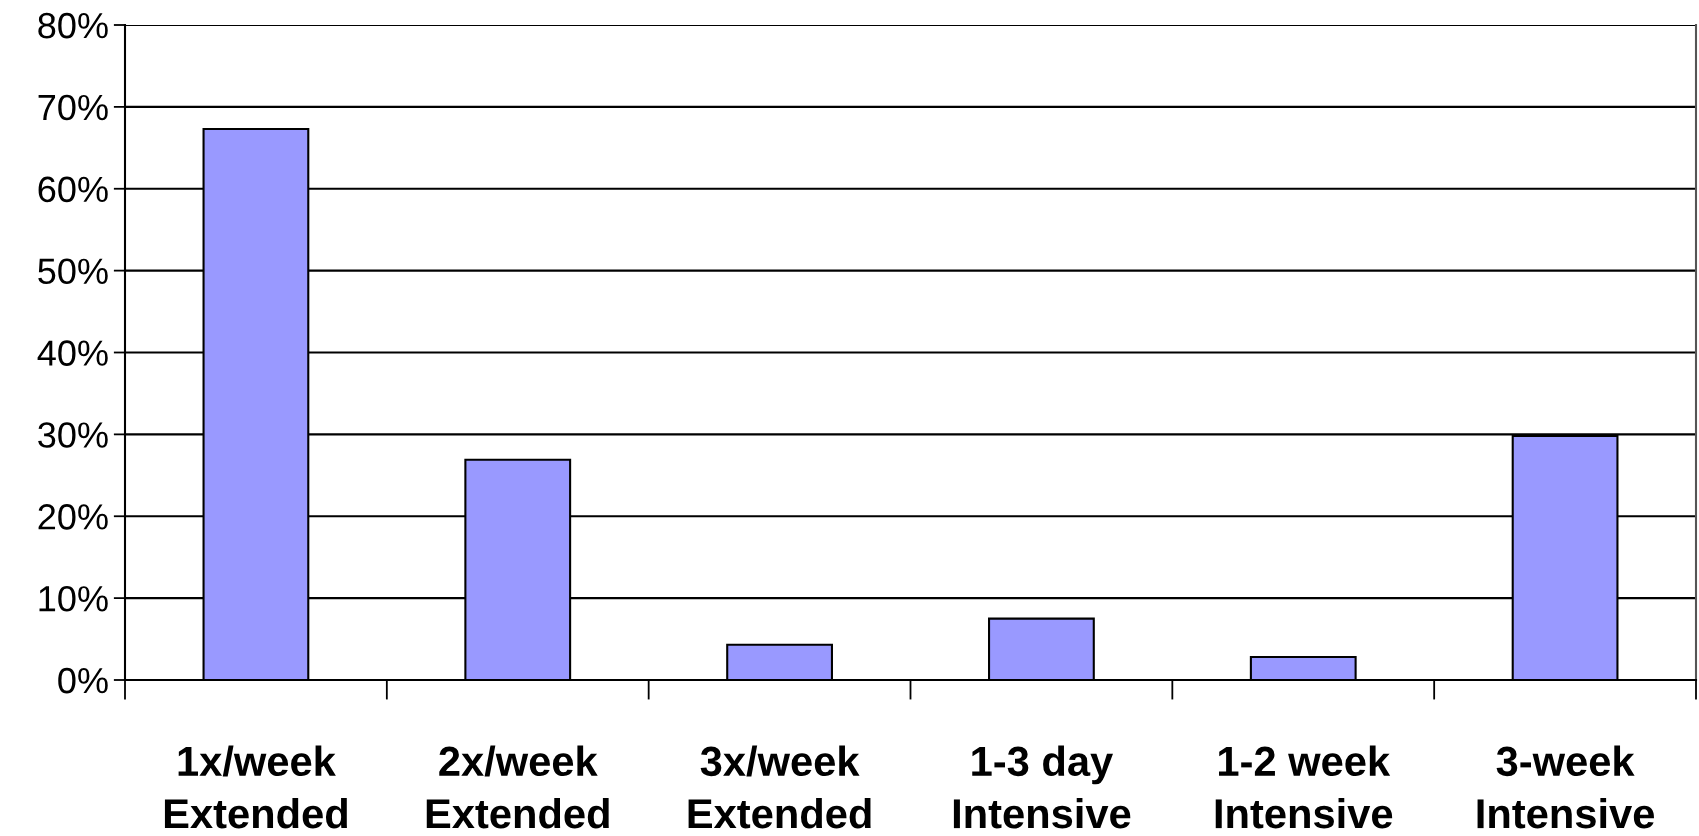 Image resolution: width=1699 pixels, height=836 pixels. Describe the element at coordinates (1042, 787) in the screenshot. I see `x-tick-label: 1-3 day Intensive` at that location.